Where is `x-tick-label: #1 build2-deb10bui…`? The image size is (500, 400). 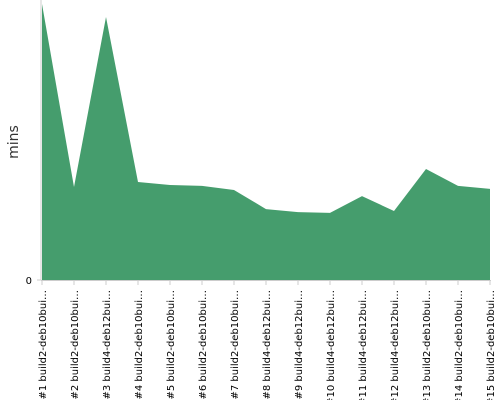
x-tick-label: #1 build2-deb10bui… is located at coordinates (43, 345).